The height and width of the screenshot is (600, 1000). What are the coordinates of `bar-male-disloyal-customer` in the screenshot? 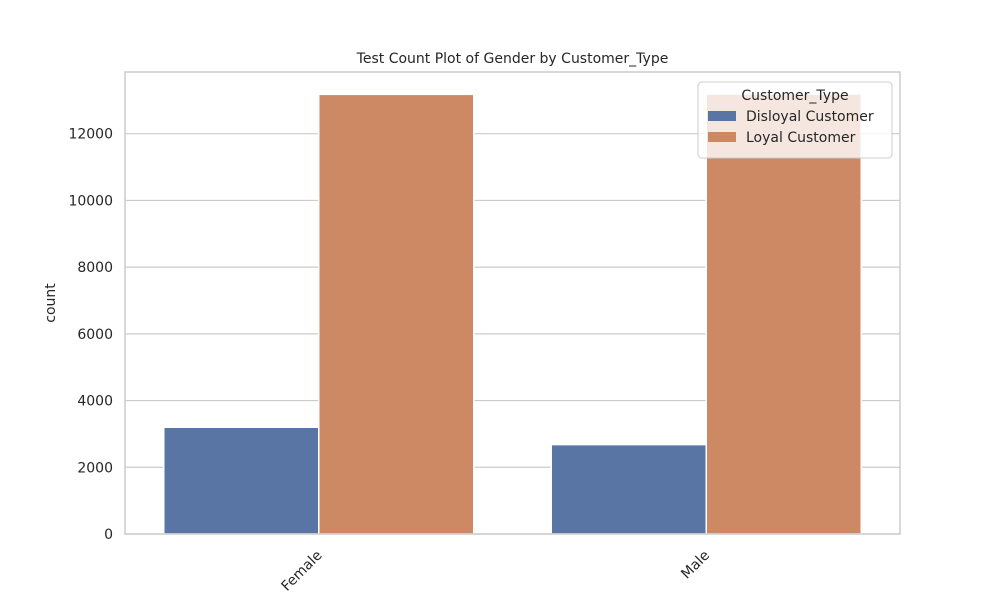 It's located at (628, 489).